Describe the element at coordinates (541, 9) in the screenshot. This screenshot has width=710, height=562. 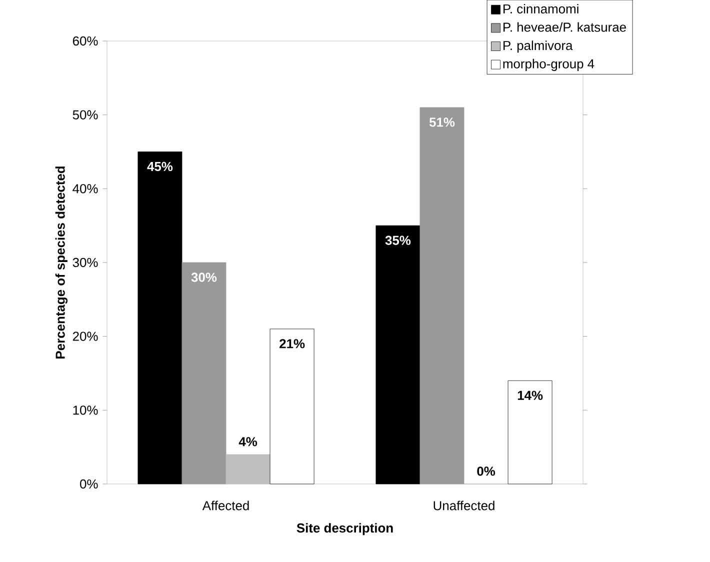
I see `legend-label: P. cinnamomi` at that location.